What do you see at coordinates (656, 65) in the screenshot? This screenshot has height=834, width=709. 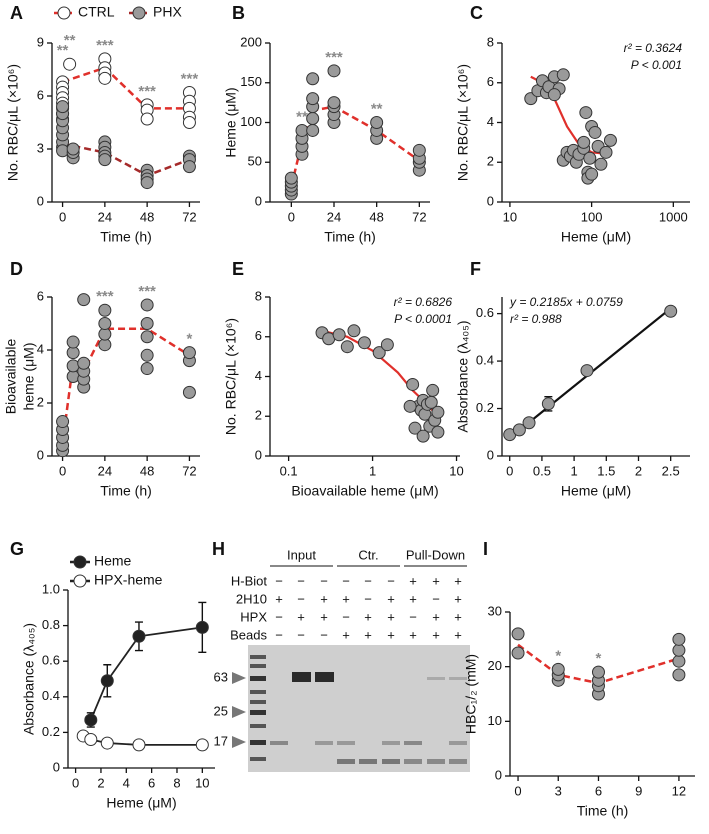 I see `annotation: P < 0.001` at bounding box center [656, 65].